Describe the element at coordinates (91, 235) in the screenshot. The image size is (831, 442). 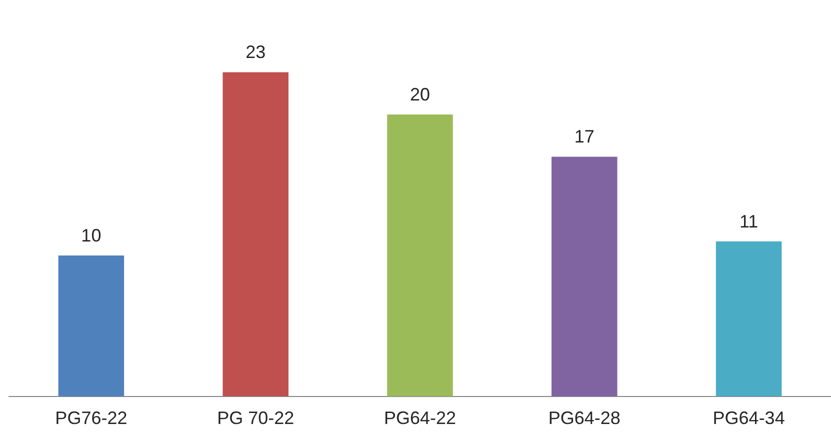
I see `data-label: 10` at that location.